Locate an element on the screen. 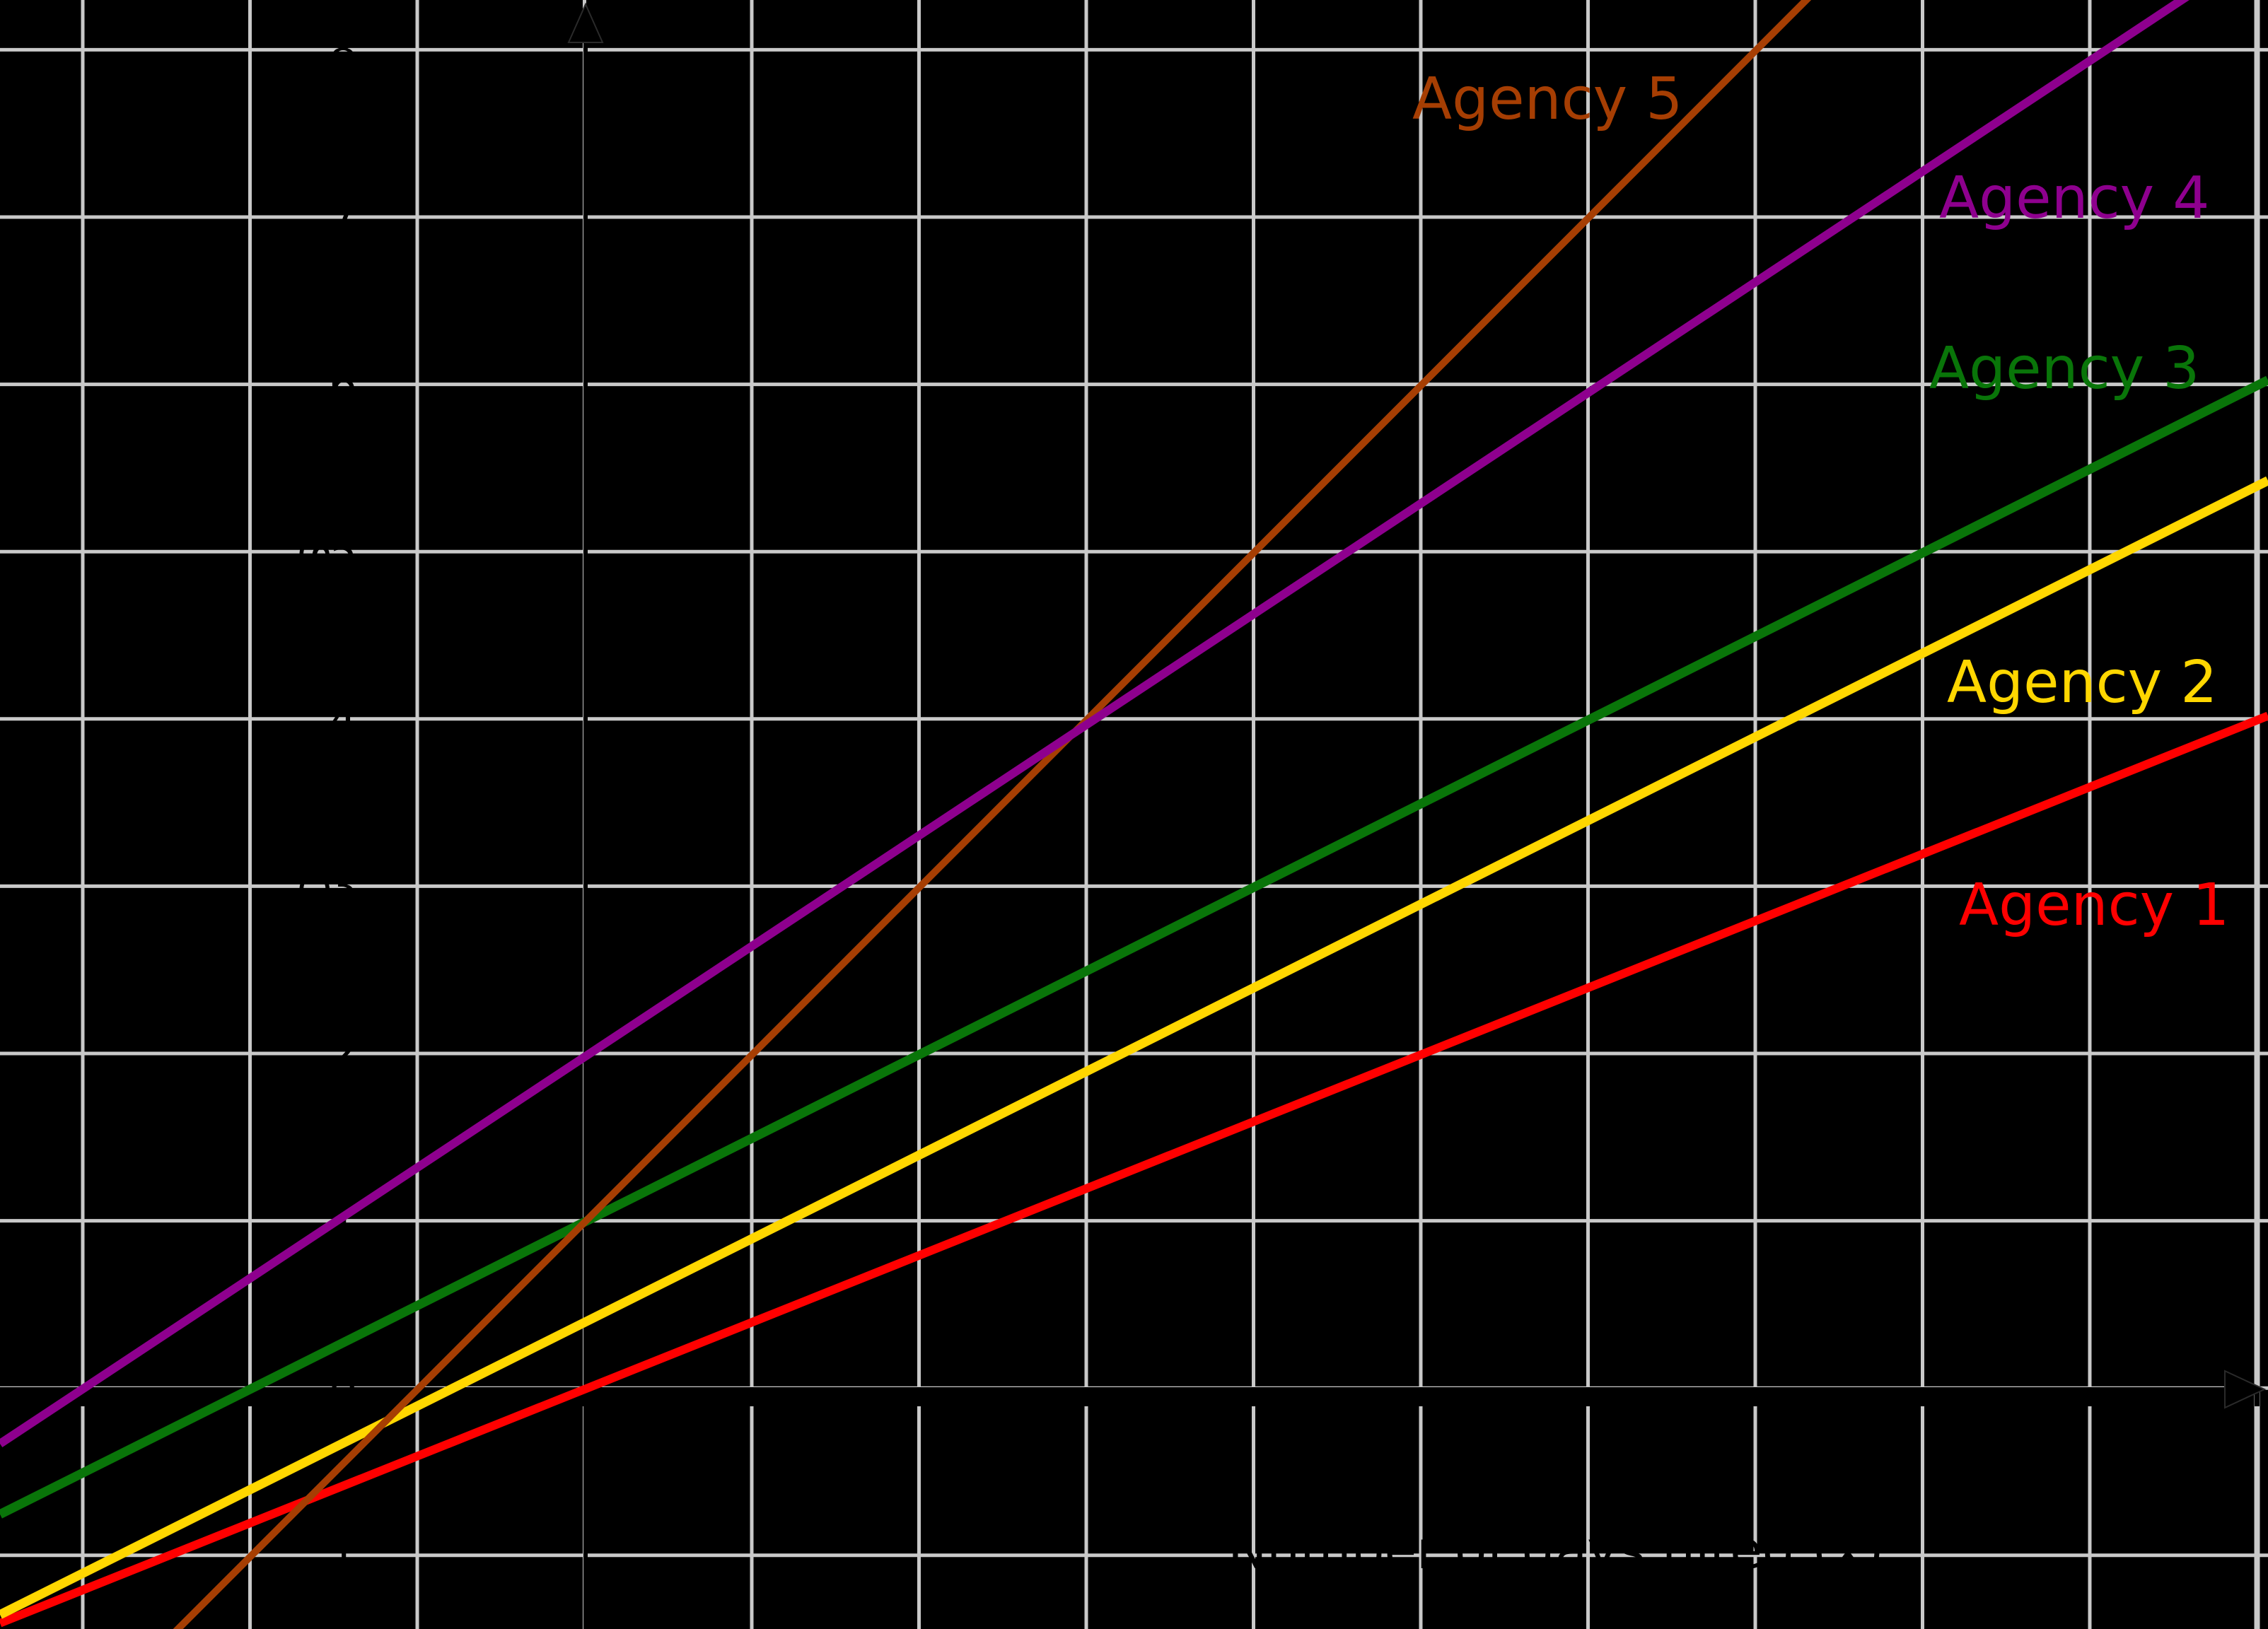 The width and height of the screenshot is (2268, 1629). y-tick-label-hidden: -1 is located at coordinates (335, 1556).